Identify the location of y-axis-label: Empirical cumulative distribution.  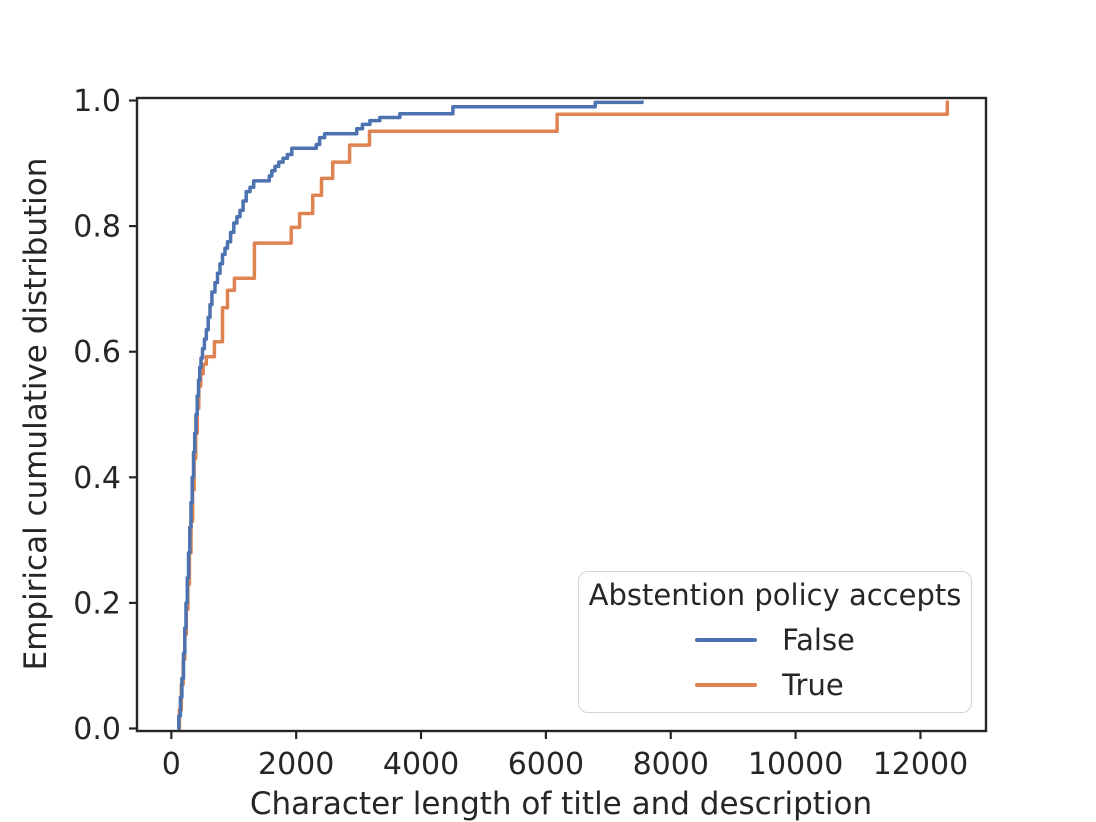
(36, 414).